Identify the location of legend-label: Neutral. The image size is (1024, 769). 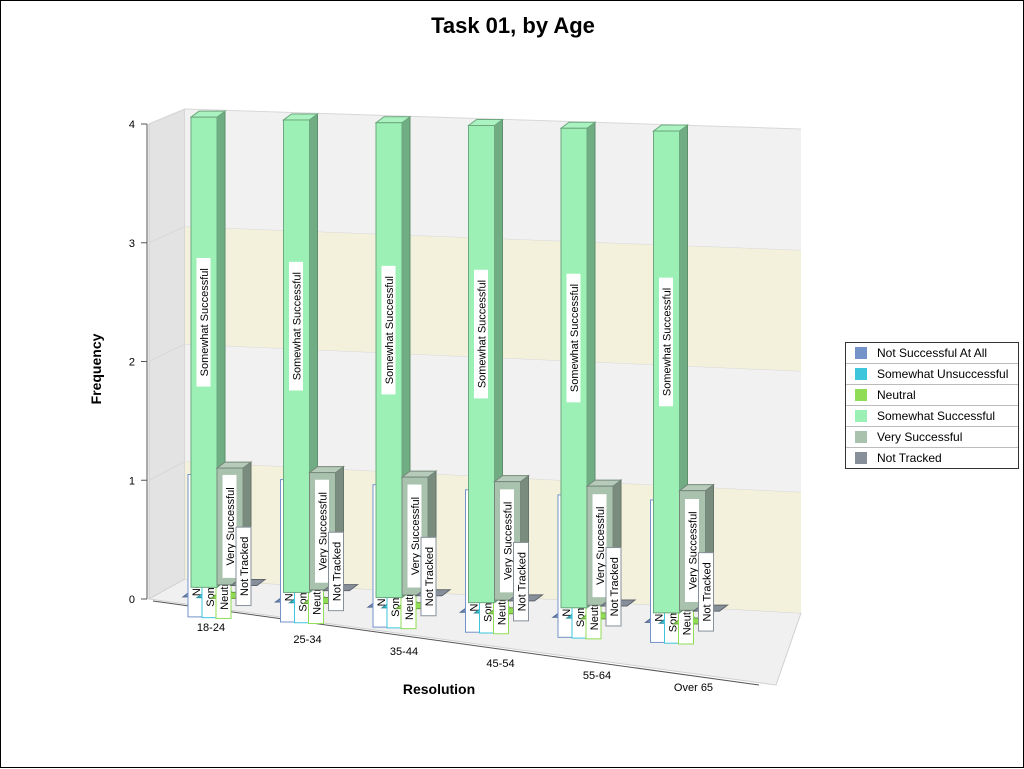
(896, 395).